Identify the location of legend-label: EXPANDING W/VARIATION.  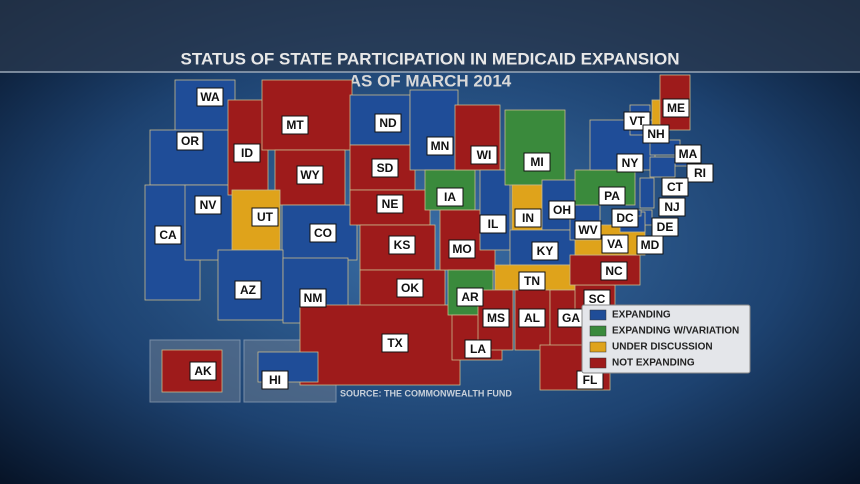
(675, 331).